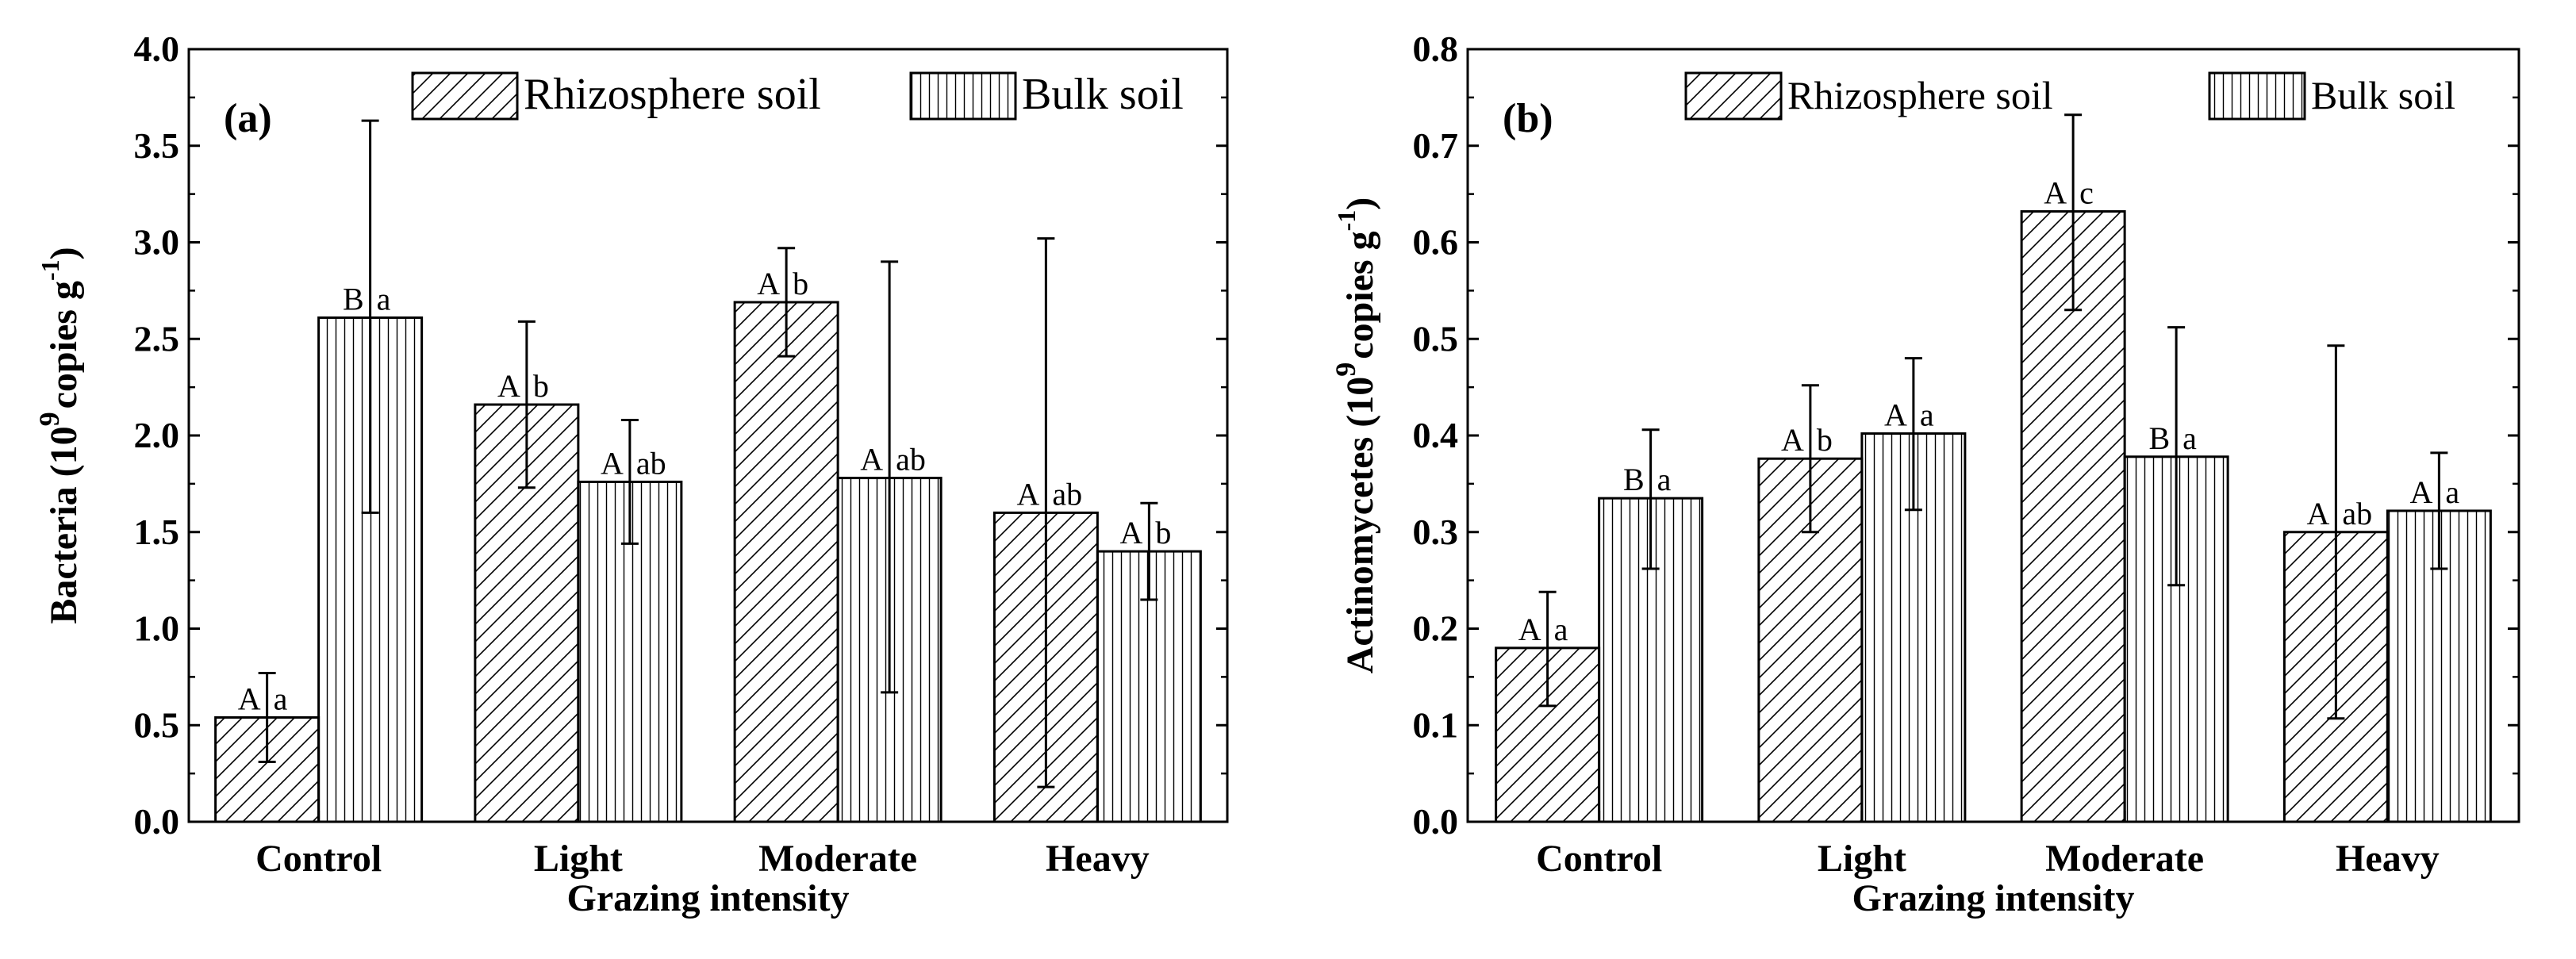 This screenshot has width=2576, height=959. What do you see at coordinates (157, 145) in the screenshot?
I see `y-tick-label: 3.5` at bounding box center [157, 145].